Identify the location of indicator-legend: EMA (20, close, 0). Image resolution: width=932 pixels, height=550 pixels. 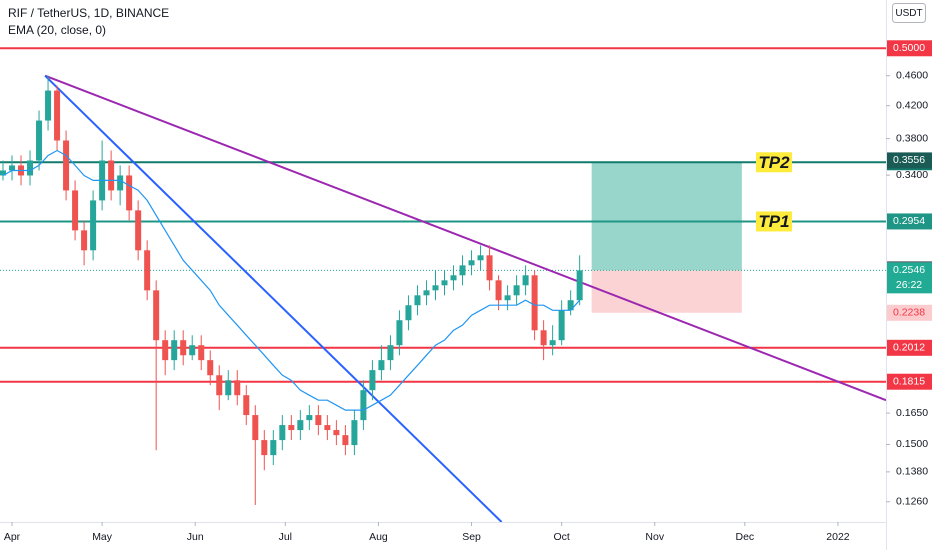
(57, 30).